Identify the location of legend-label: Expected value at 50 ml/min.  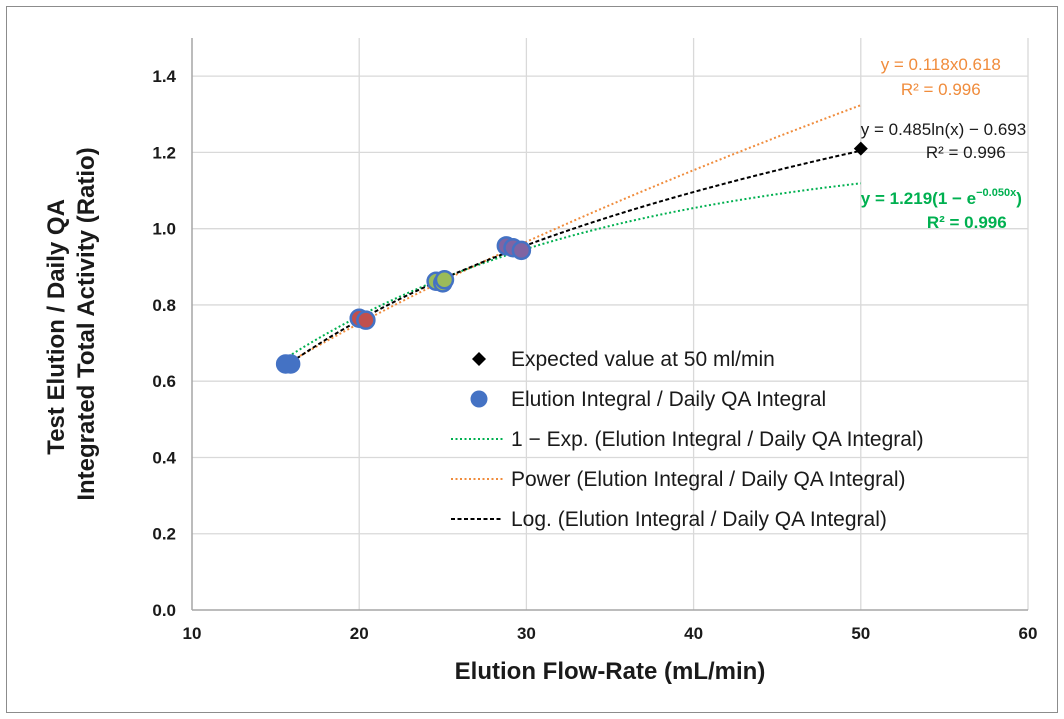
(643, 359).